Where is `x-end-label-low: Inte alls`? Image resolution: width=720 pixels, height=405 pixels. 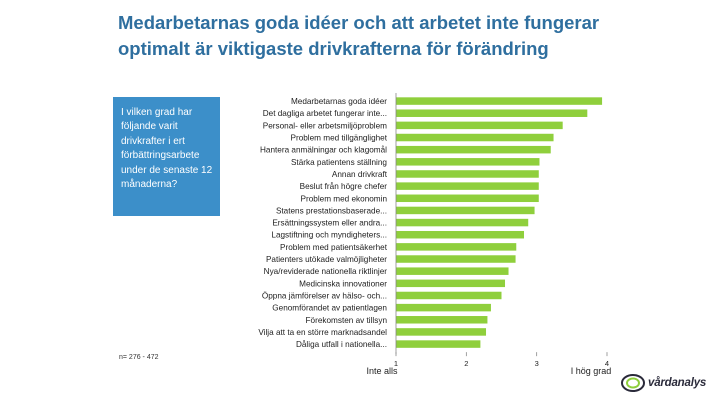 x-end-label-low: Inte alls is located at coordinates (382, 371).